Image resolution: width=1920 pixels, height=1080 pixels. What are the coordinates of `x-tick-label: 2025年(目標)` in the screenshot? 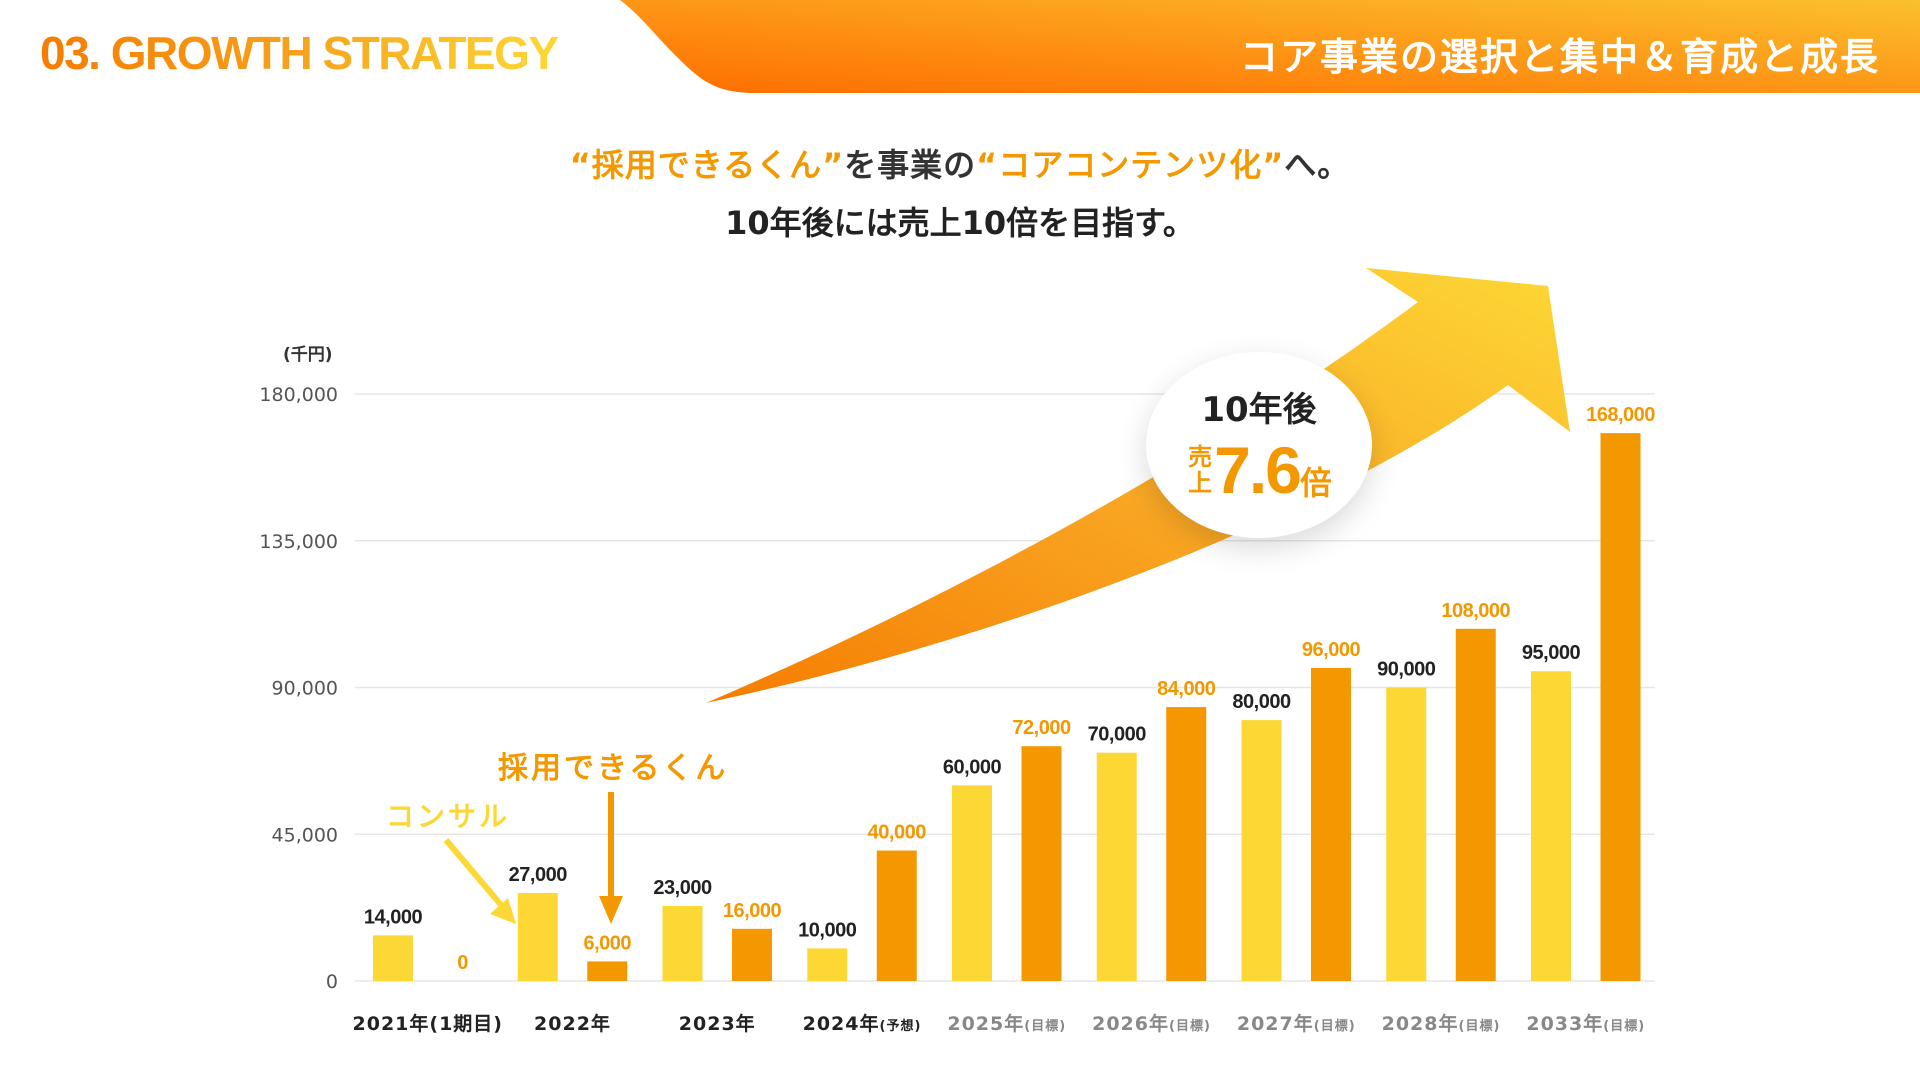 It's located at (1006, 1023).